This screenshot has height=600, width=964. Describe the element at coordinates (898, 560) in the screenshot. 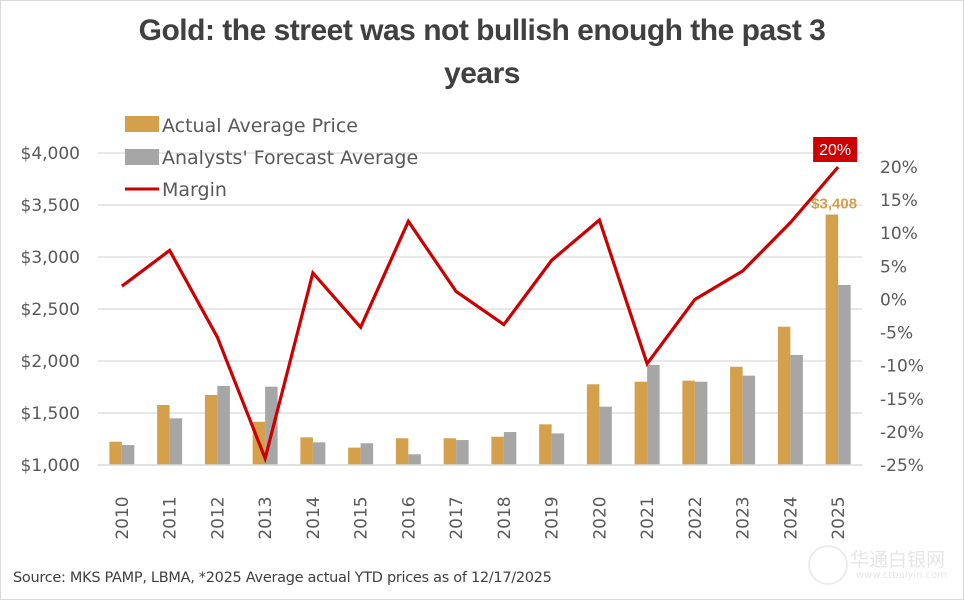

I see `watermark-text: 华通白银网` at that location.